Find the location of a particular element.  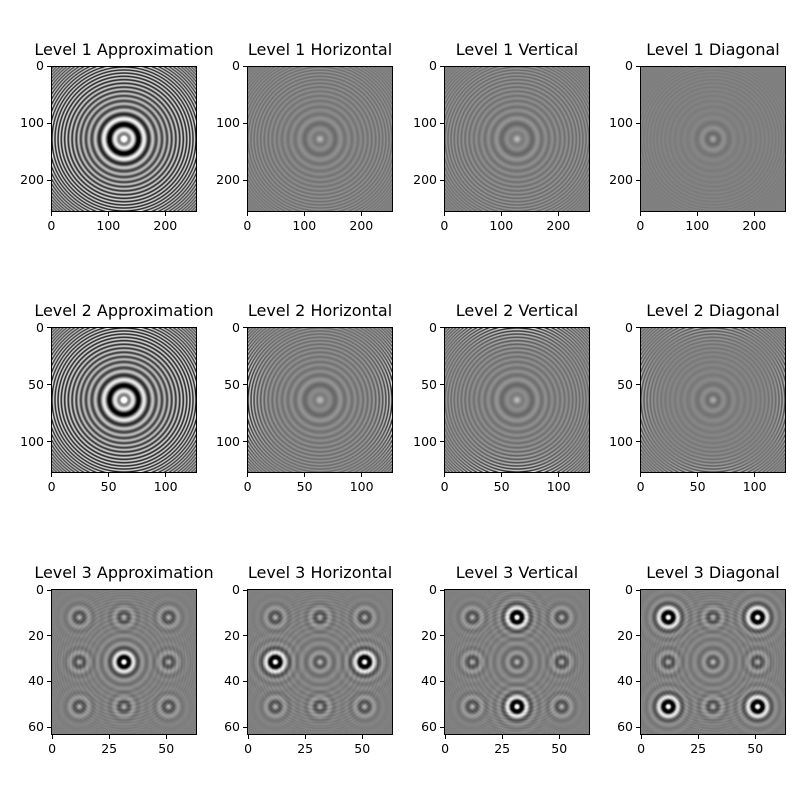

subplot-title: Level 2 Horizontal is located at coordinates (320, 310).